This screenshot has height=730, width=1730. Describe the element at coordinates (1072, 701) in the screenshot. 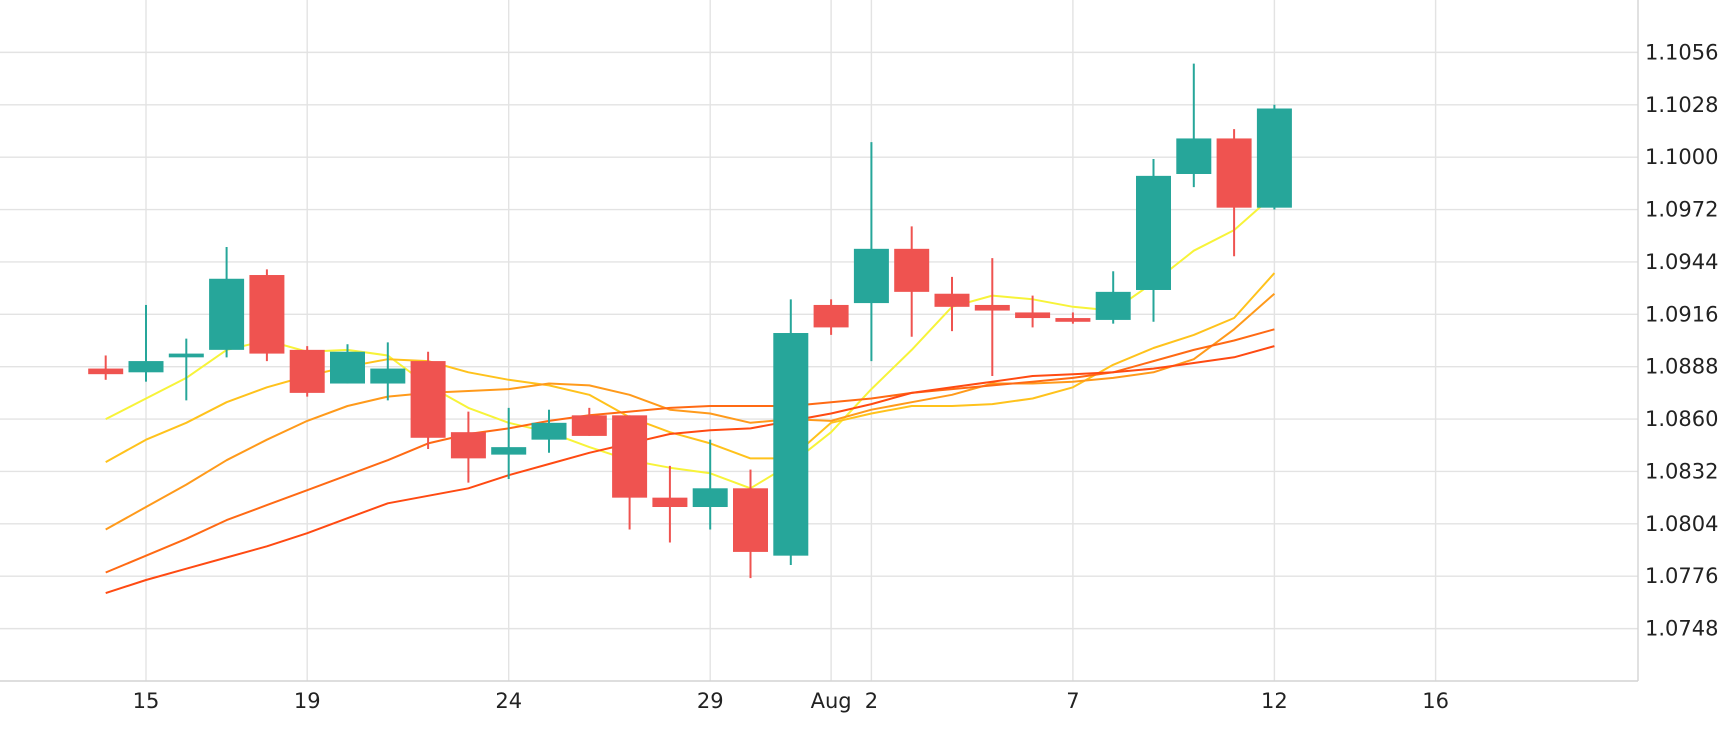

I see `x-tick-label: 7` at that location.